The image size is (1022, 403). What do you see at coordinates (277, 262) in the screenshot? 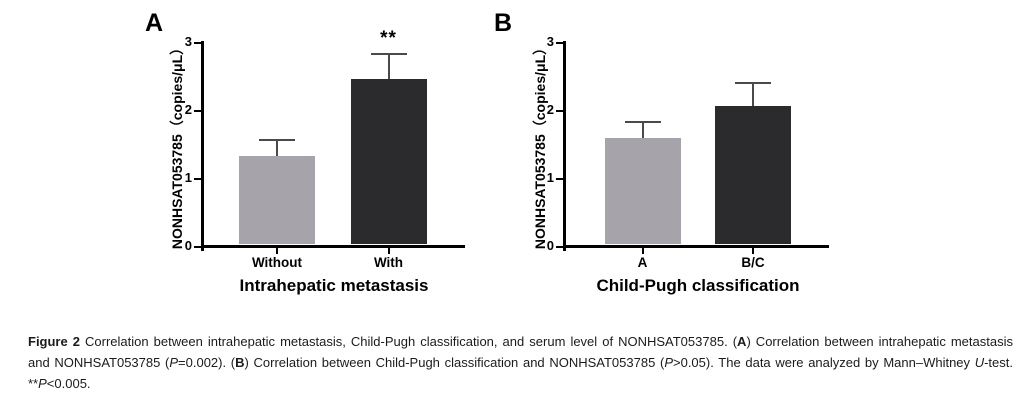
I see `x-tick-label: Without` at bounding box center [277, 262].